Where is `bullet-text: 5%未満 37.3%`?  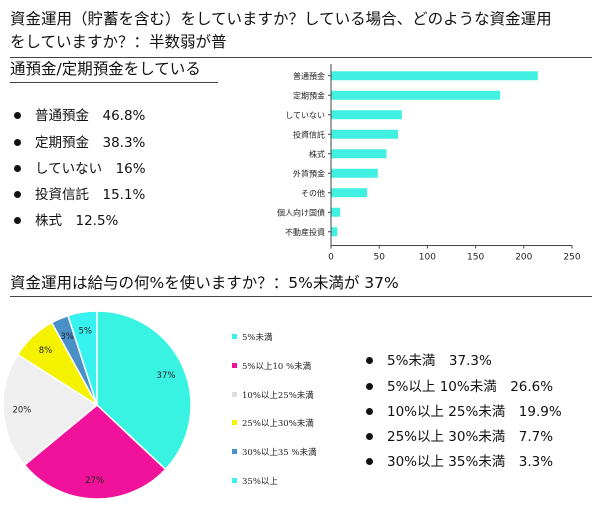
bullet-text: 5%未満 37.3% is located at coordinates (439, 361).